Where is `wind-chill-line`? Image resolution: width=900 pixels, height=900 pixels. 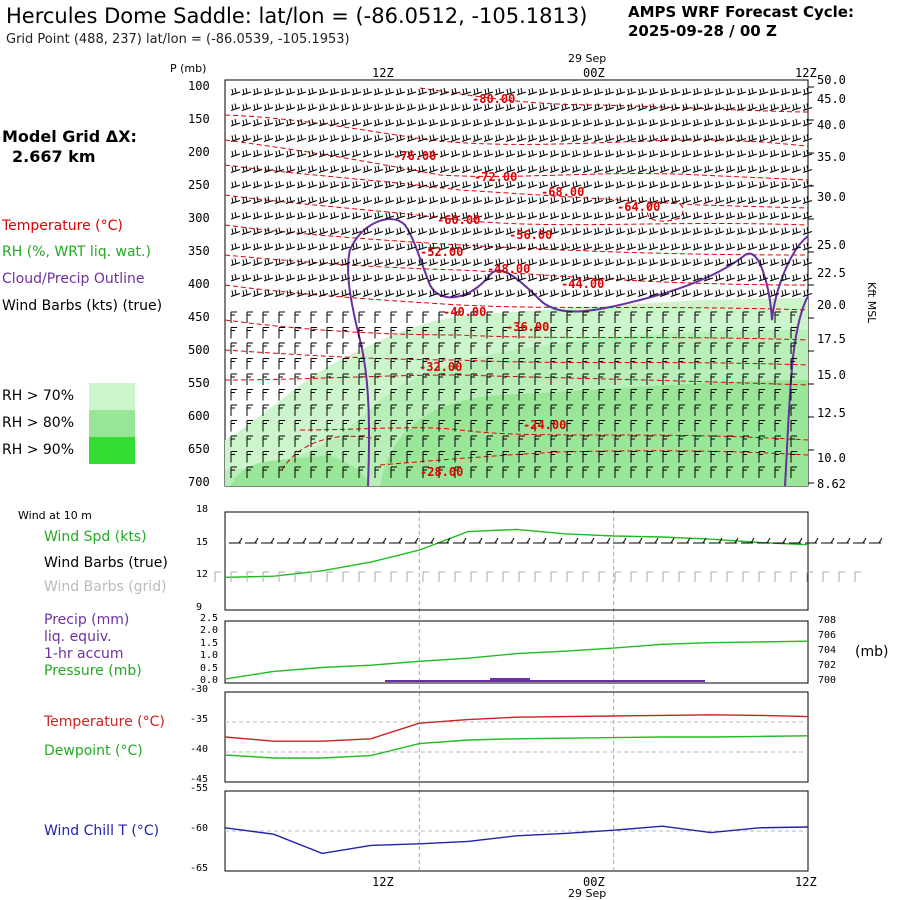 wind-chill-line is located at coordinates (516, 840).